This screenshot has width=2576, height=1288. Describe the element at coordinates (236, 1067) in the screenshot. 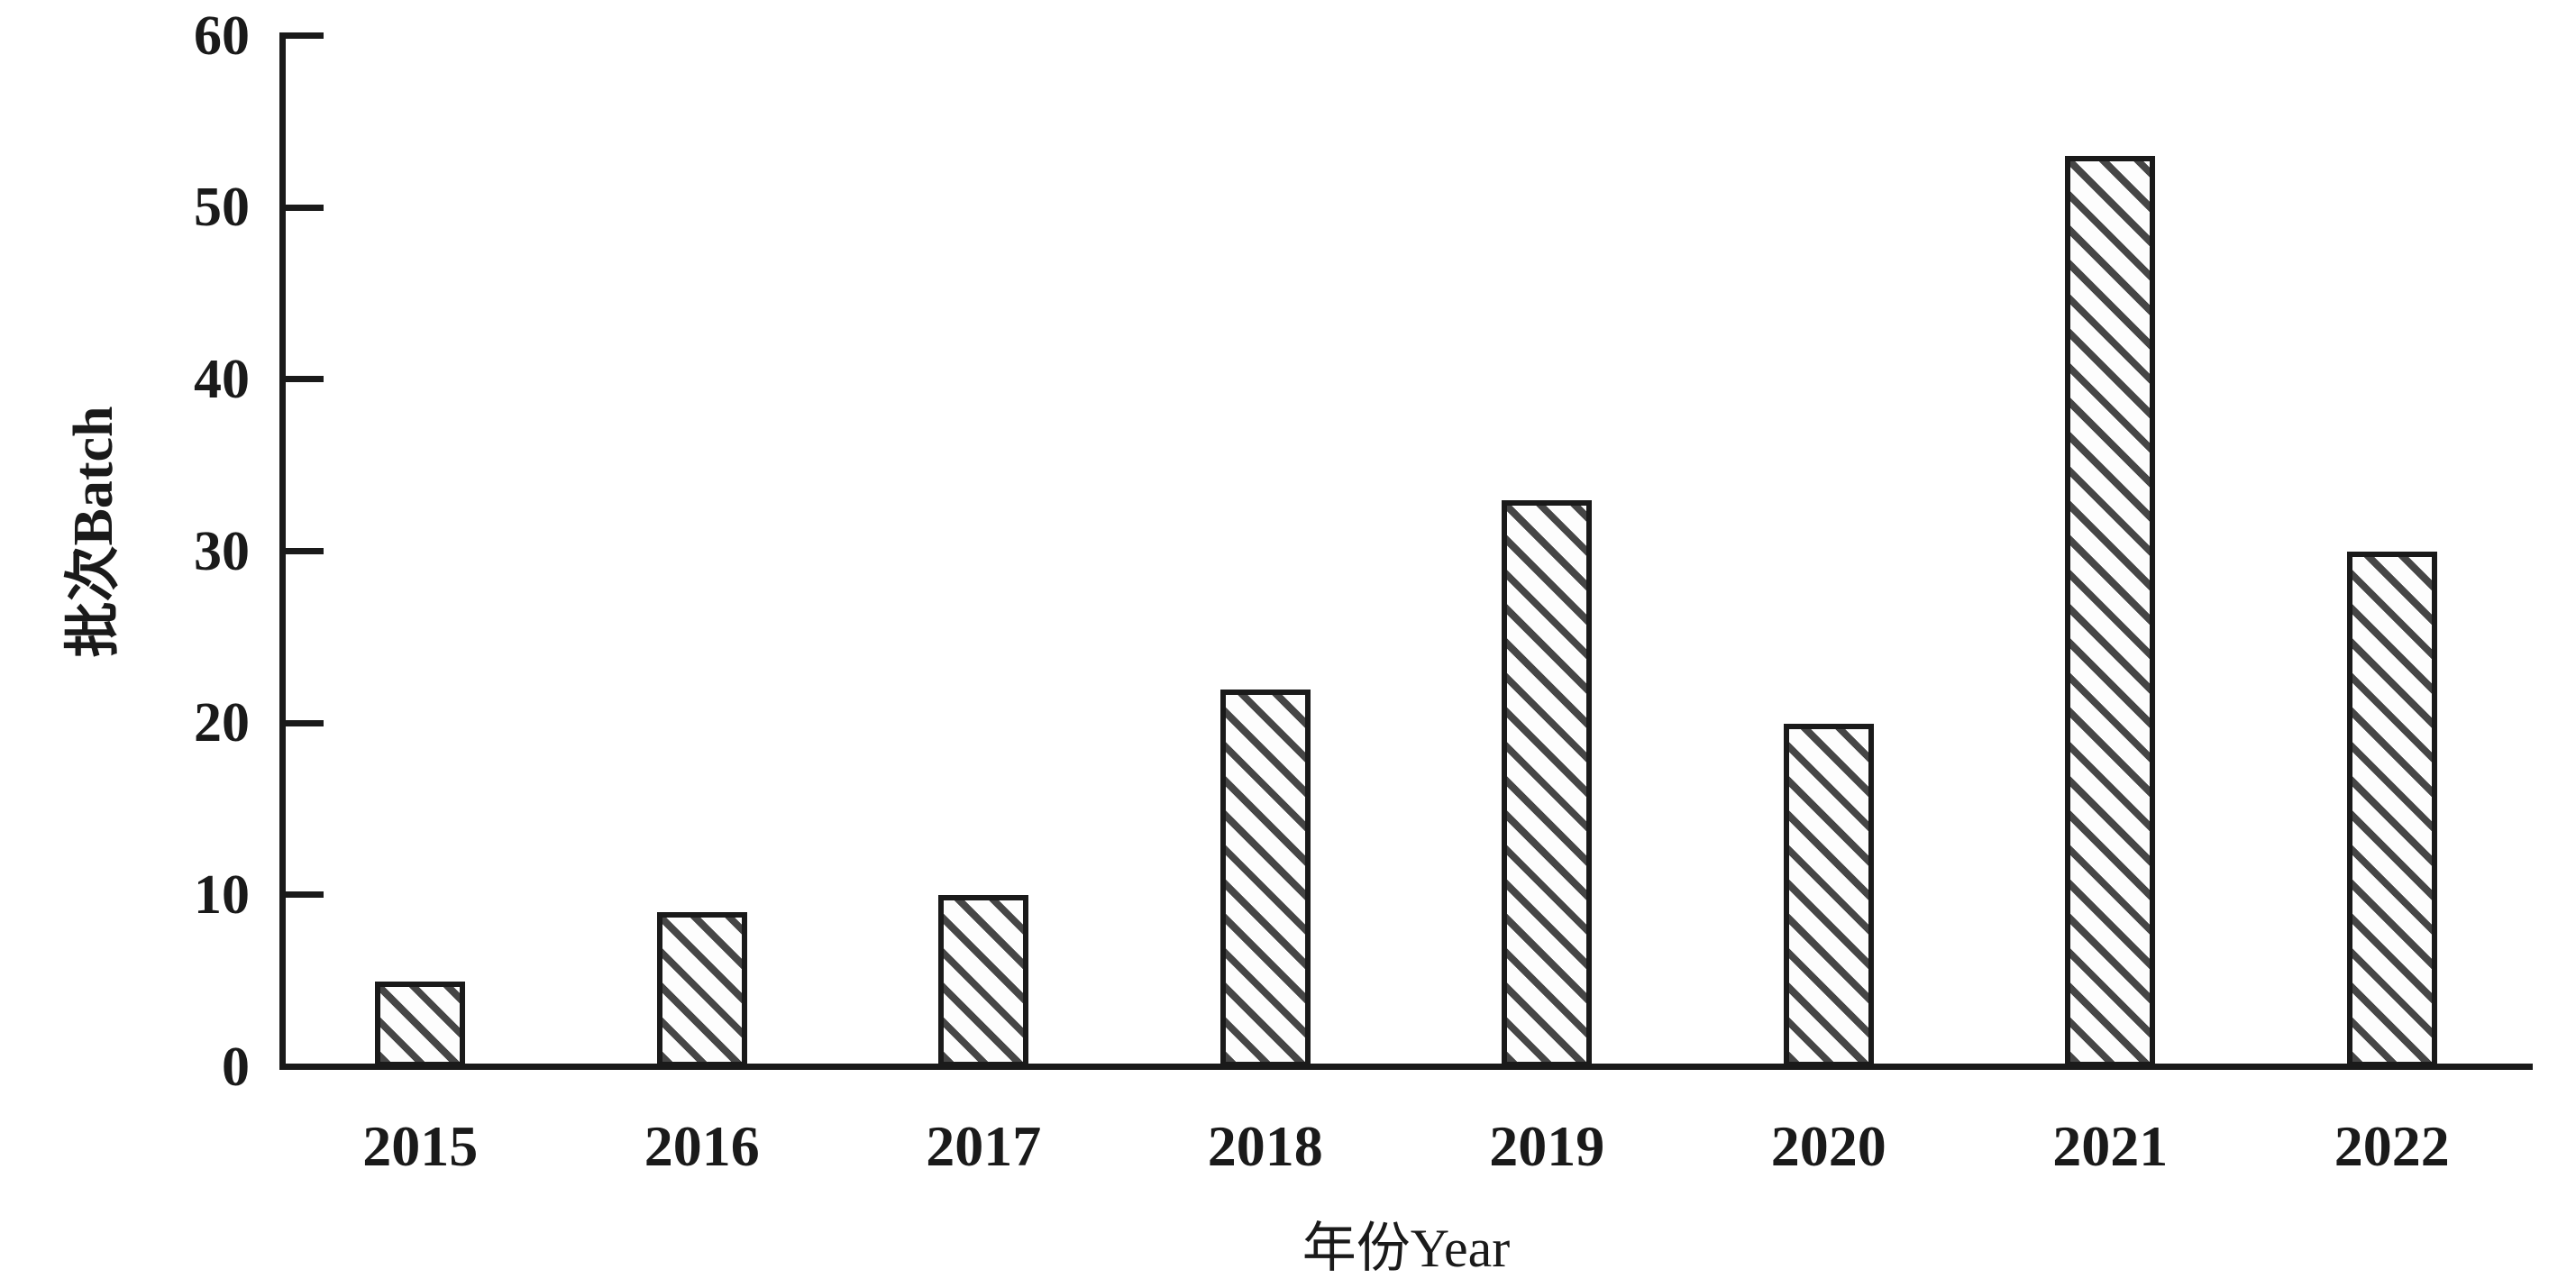

I see `y-tick-label-0: 0` at that location.